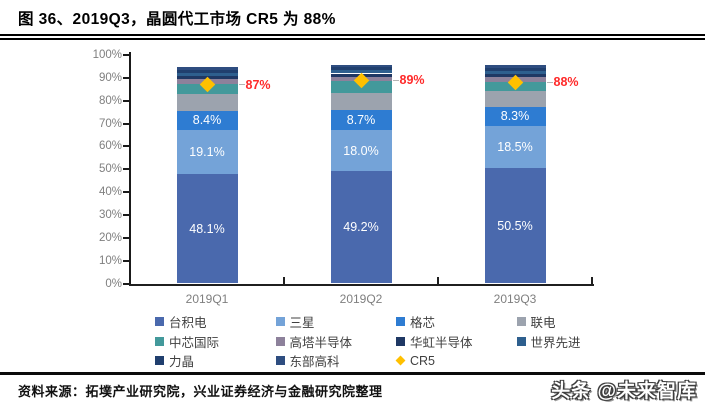  Describe the element at coordinates (110, 100) in the screenshot. I see `y-axis-label: 80%` at that location.